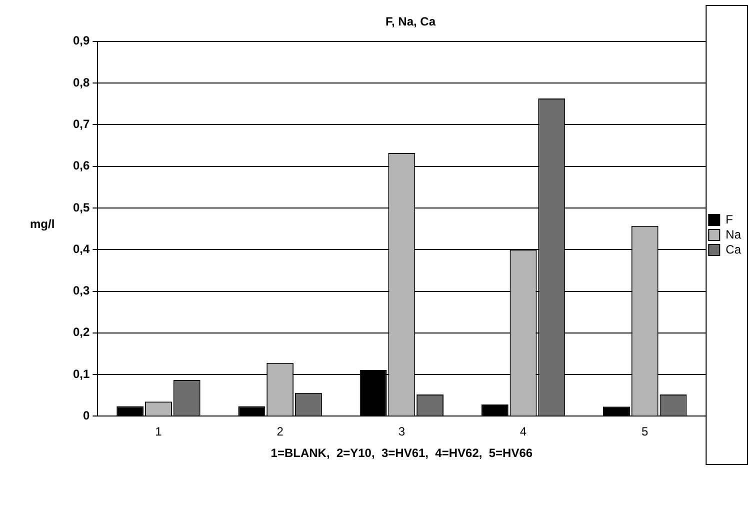 The image size is (751, 505). What do you see at coordinates (401, 453) in the screenshot?
I see `x-axis-title: 1=BLANK, 2=Y10, 3=HV61, 4=HV62, 5=HV66` at bounding box center [401, 453].